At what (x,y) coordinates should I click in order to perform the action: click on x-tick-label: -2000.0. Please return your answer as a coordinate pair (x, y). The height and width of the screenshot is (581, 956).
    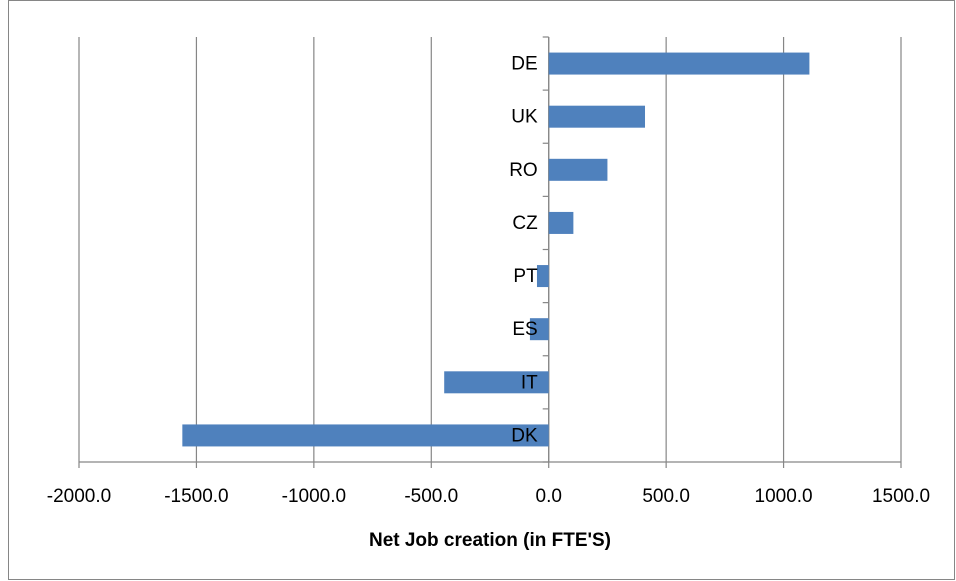
    Looking at the image, I should click on (79, 496).